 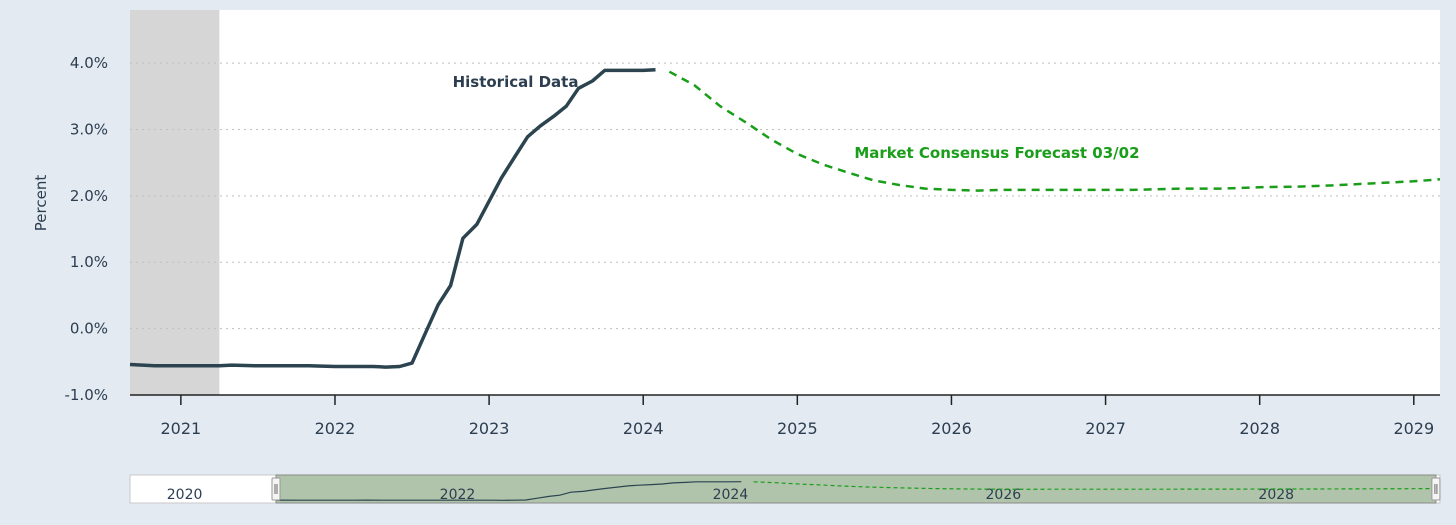 I want to click on y-tick-label: 4.0%, so click(x=89, y=63).